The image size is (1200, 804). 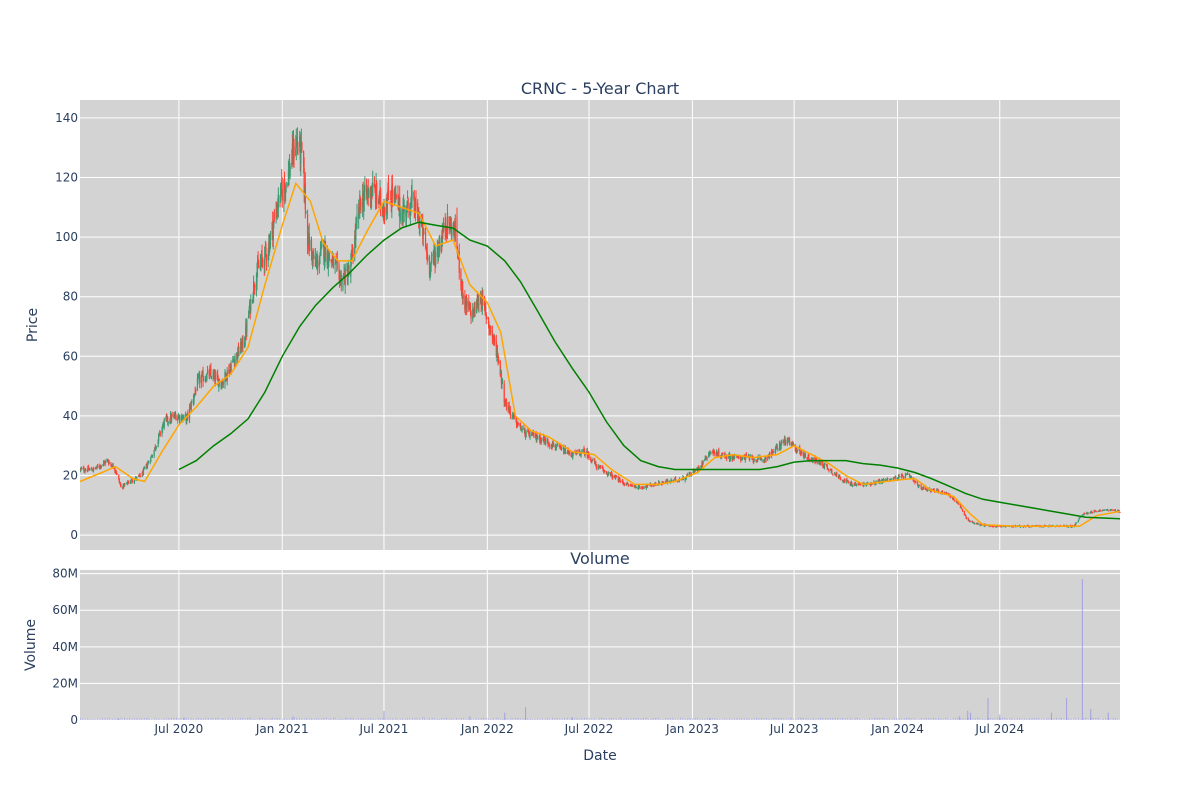 I want to click on price-chart-title: CRNC - 5-Year Chart, so click(x=600, y=88).